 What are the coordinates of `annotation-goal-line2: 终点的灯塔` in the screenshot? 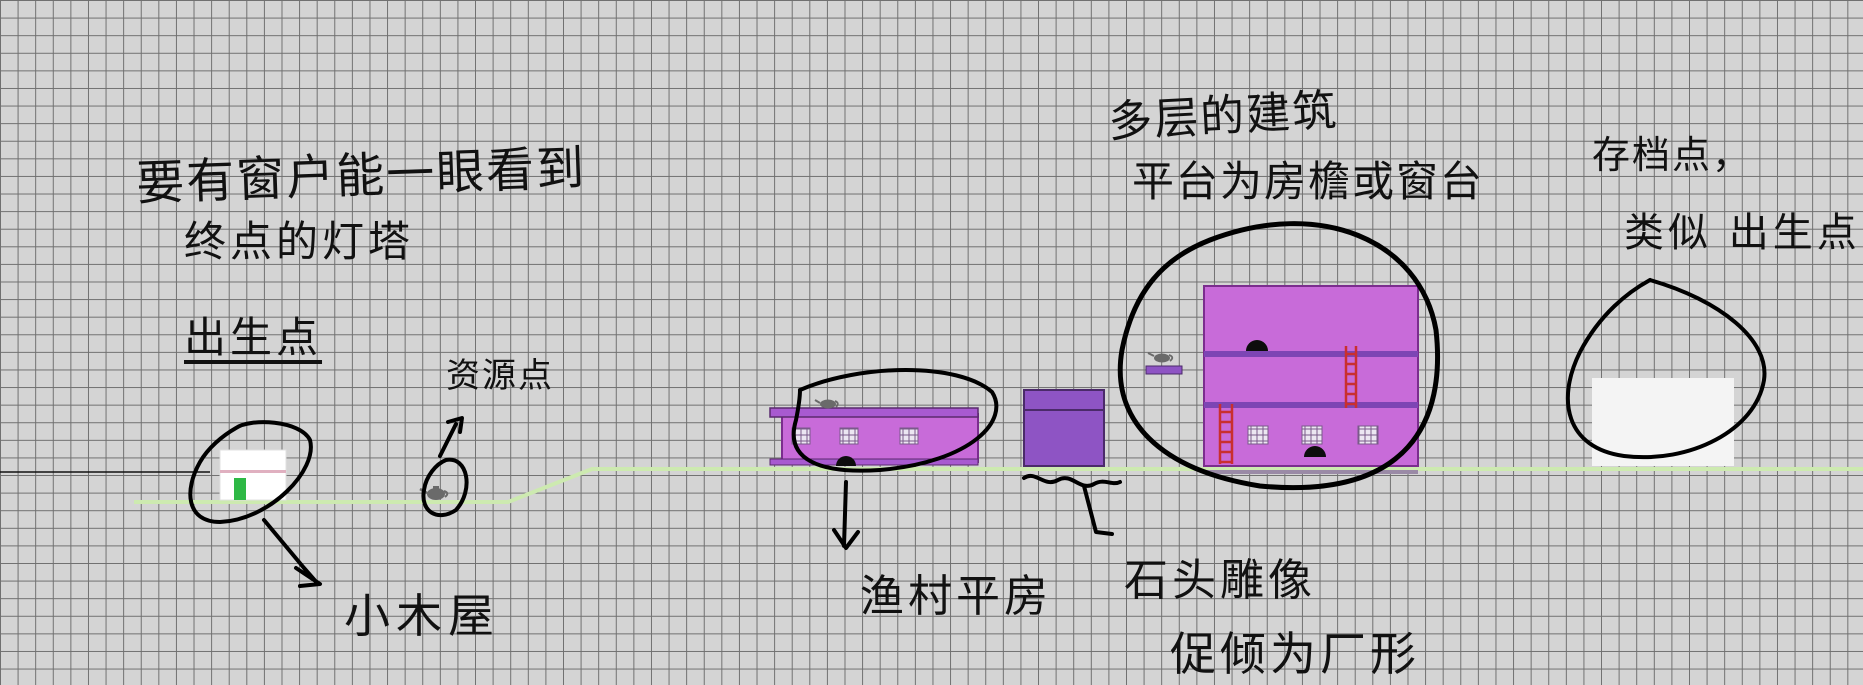 It's located at (299, 241).